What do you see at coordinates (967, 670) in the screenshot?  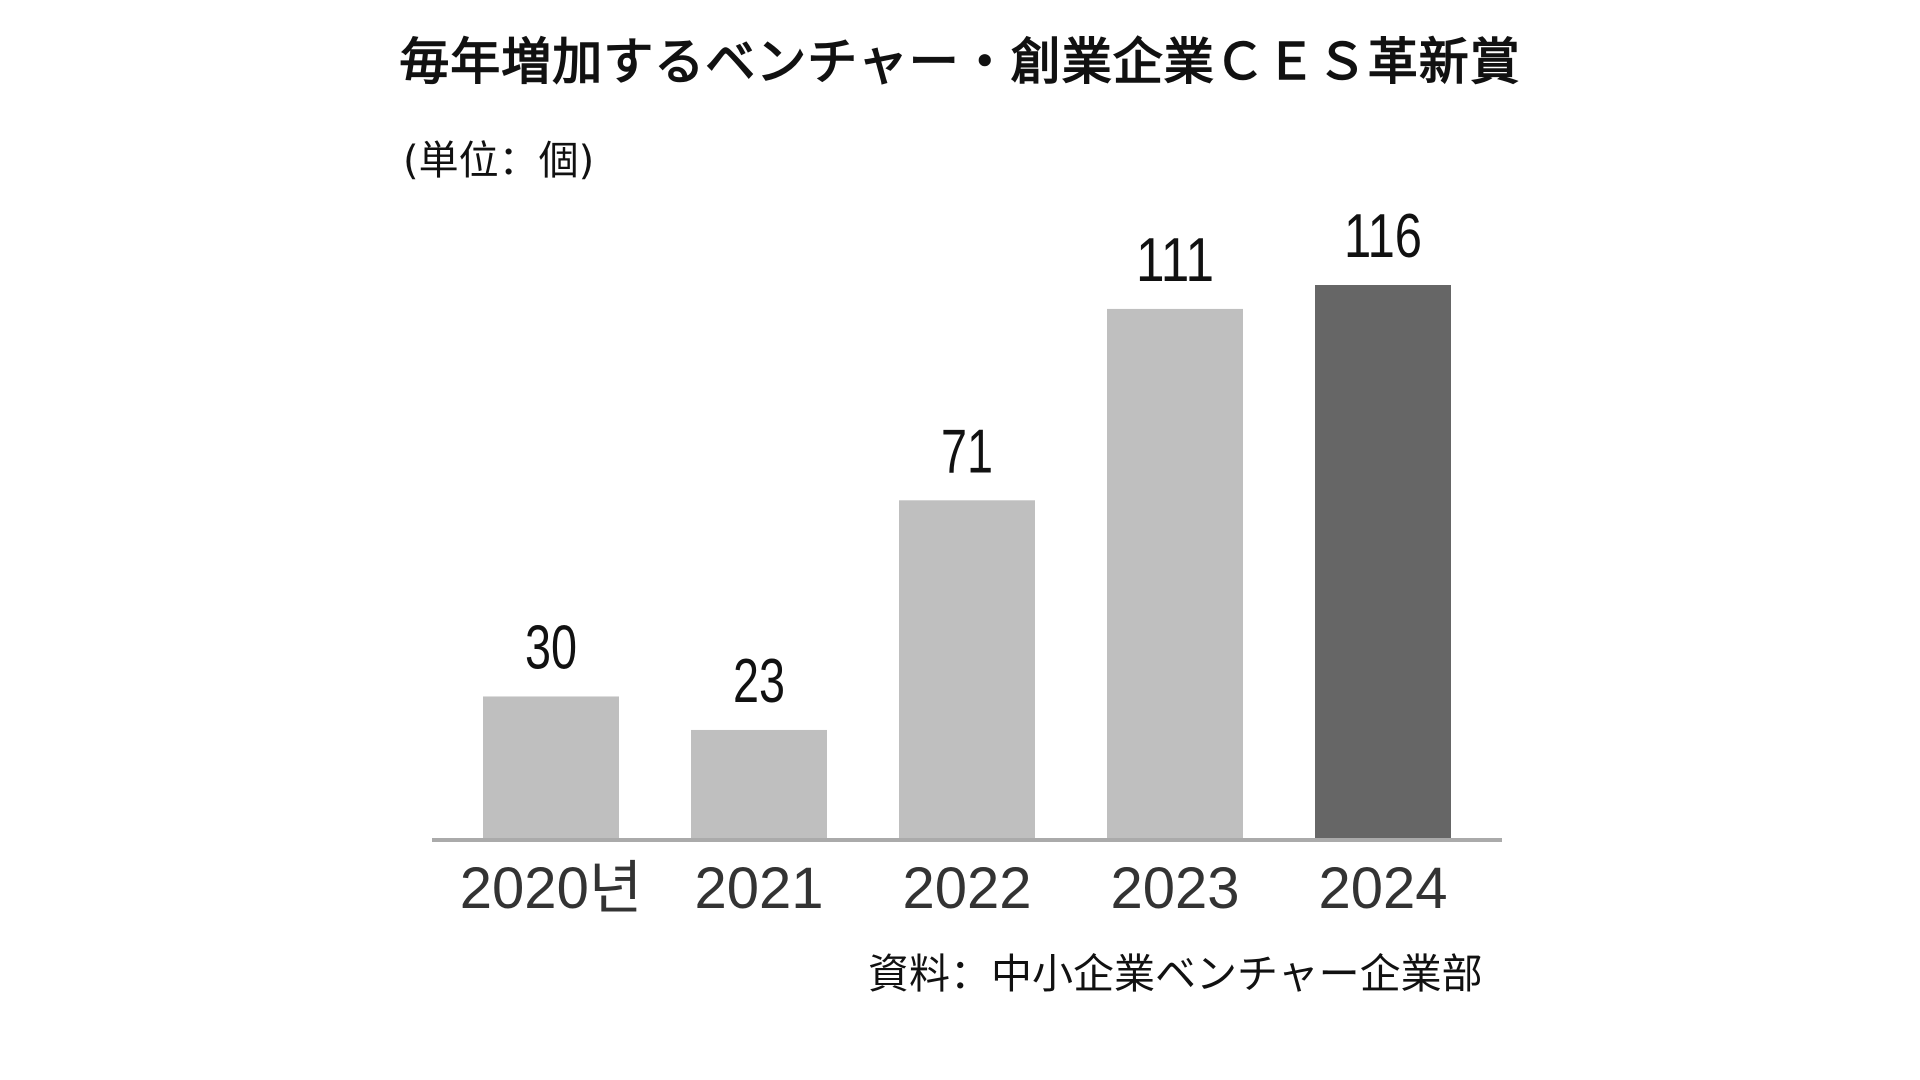 I see `bar-2022` at bounding box center [967, 670].